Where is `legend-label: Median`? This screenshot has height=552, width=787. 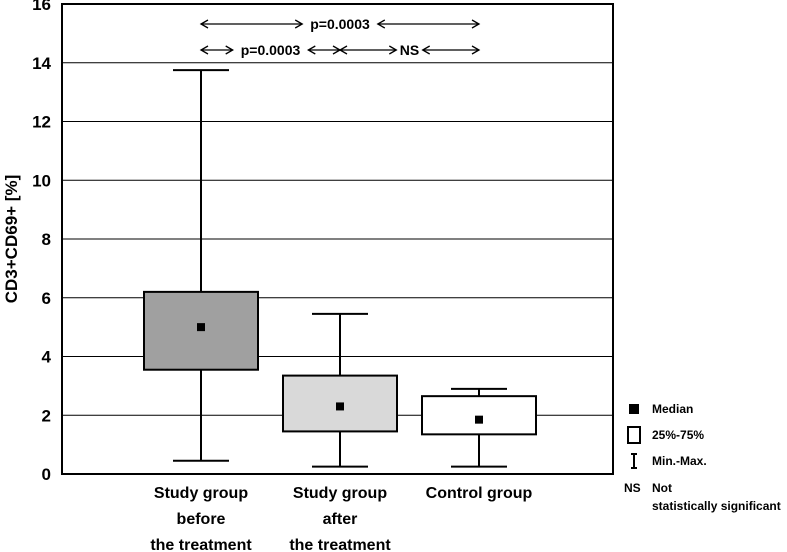 legend-label: Median is located at coordinates (672, 409).